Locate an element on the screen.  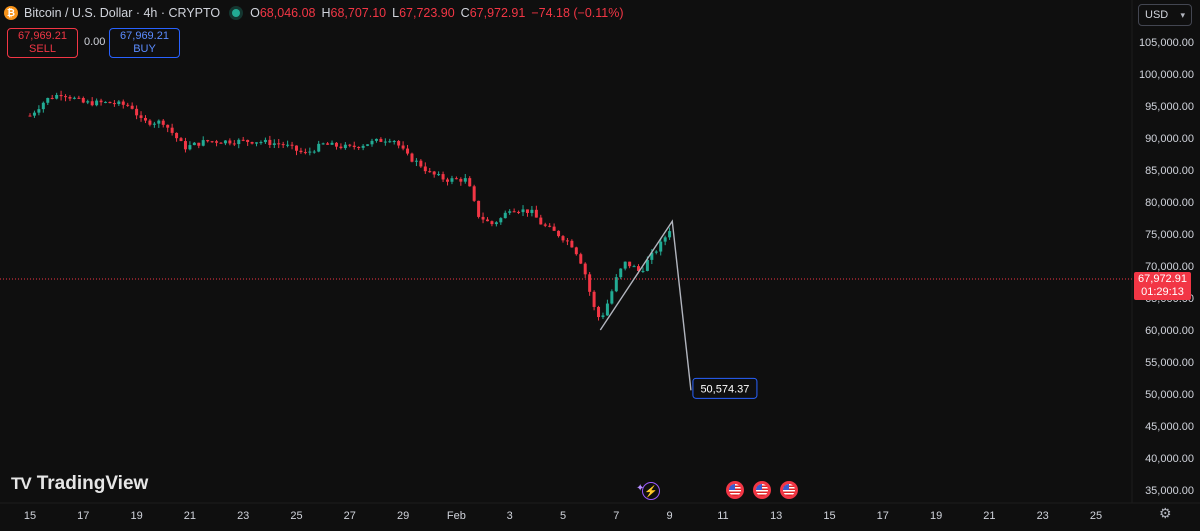
currency-label: USD is located at coordinates (1157, 15).